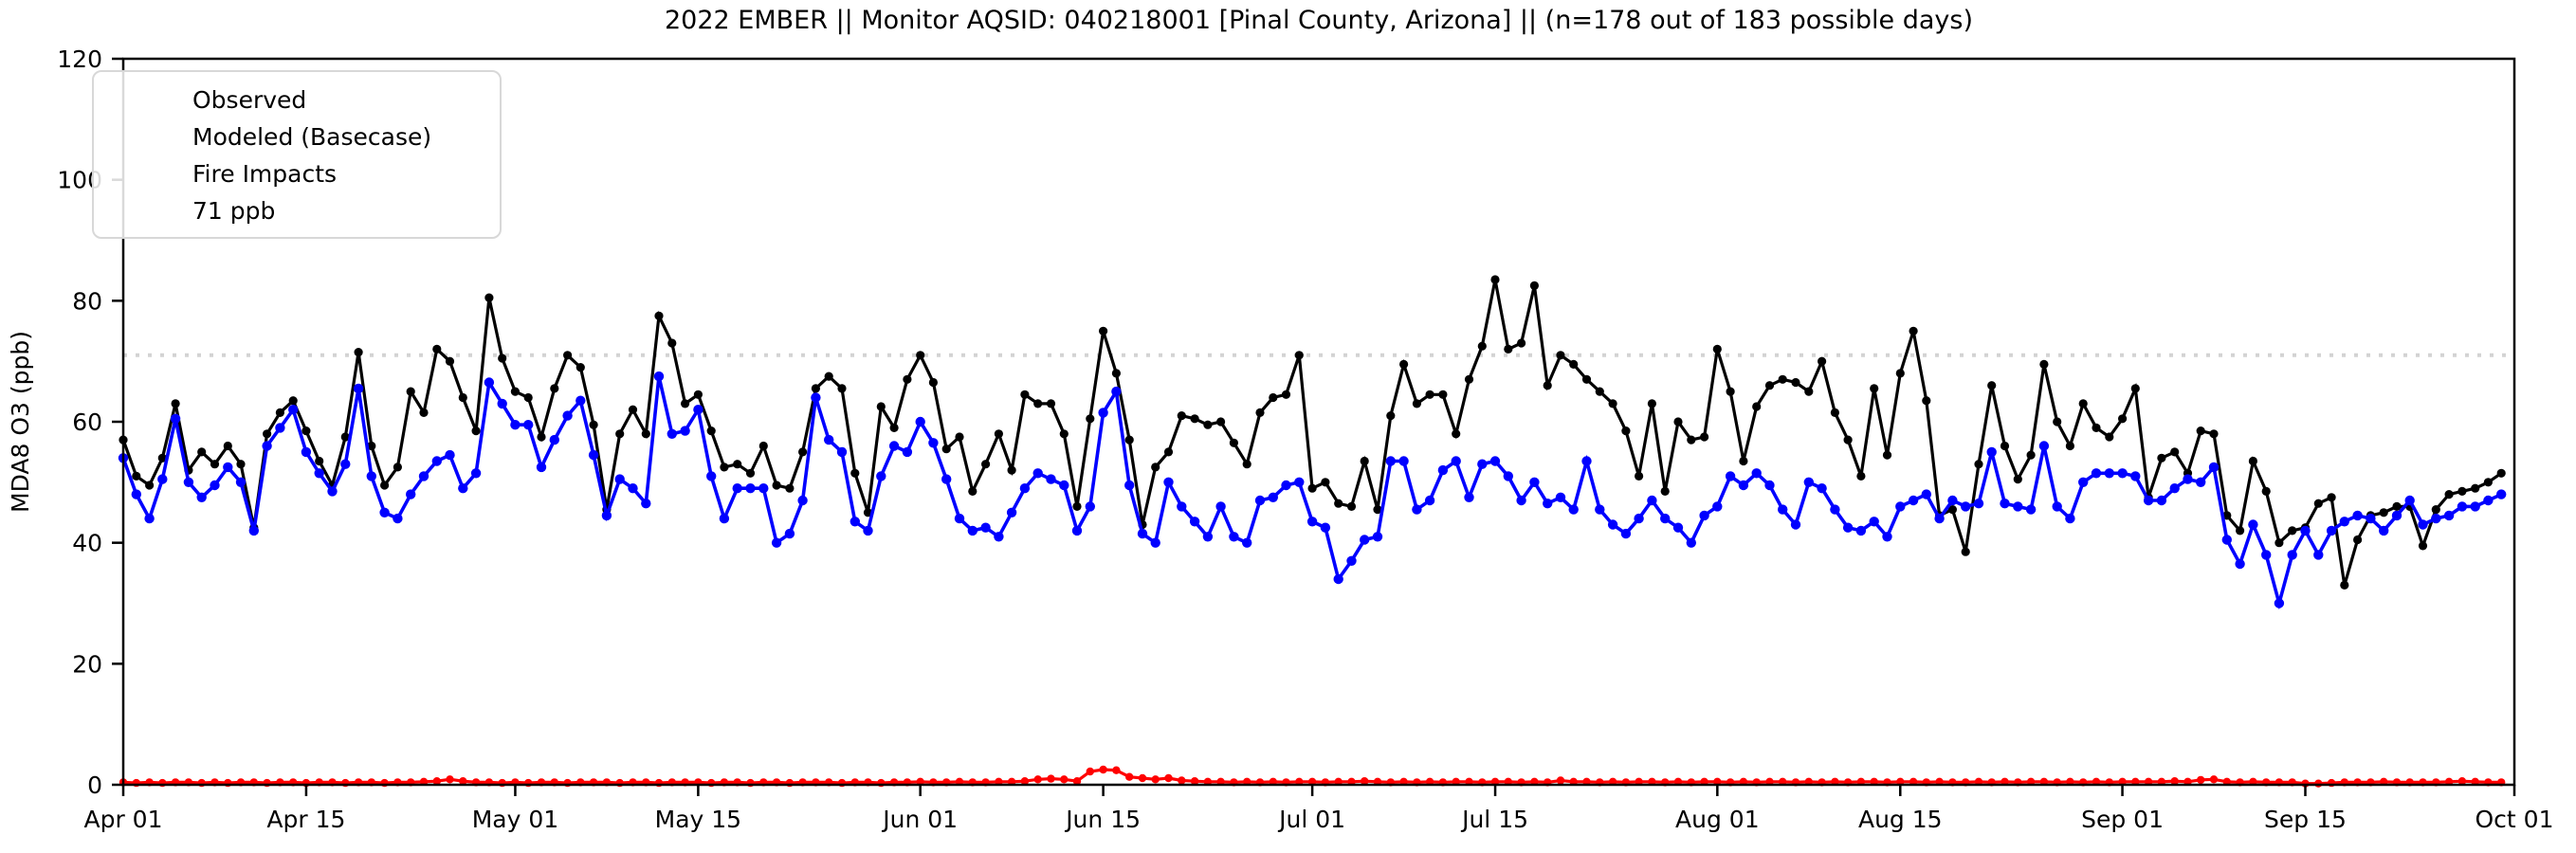  Describe the element at coordinates (87, 664) in the screenshot. I see `y-tick-label: 20` at that location.